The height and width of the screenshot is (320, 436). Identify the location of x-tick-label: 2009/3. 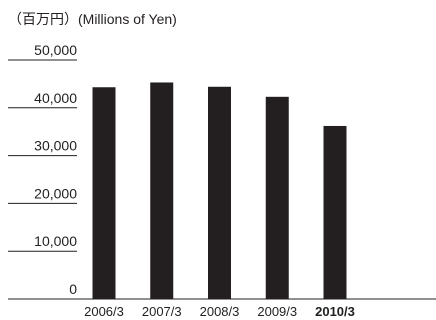
(277, 311).